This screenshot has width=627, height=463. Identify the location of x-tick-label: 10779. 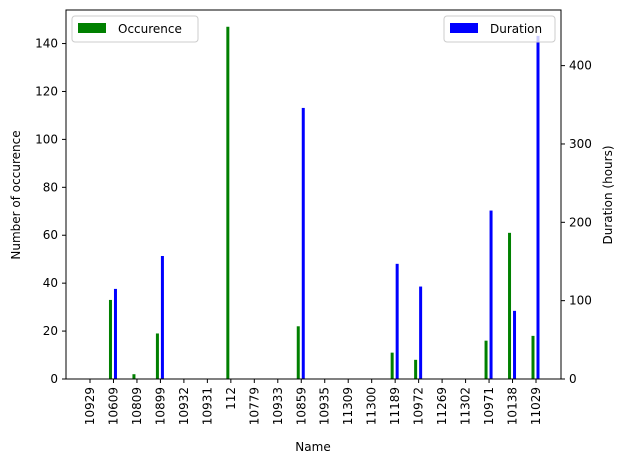
(254, 406).